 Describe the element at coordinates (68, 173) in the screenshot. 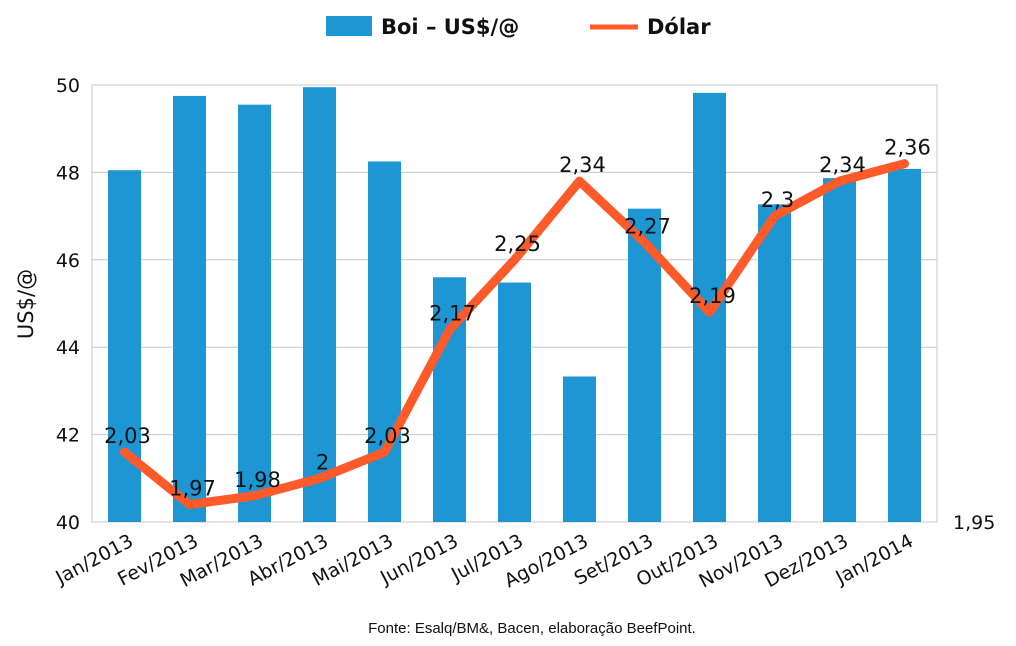

I see `y-left-tick-label: 48` at that location.